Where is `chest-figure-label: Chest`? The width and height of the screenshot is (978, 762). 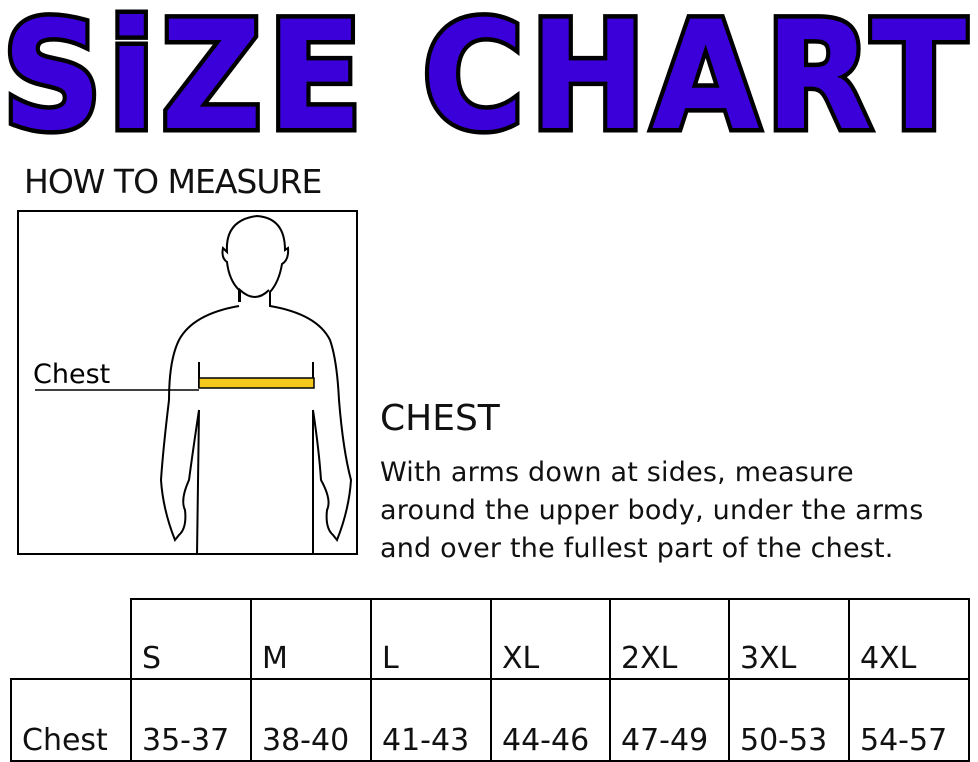
chest-figure-label: Chest is located at coordinates (71, 374).